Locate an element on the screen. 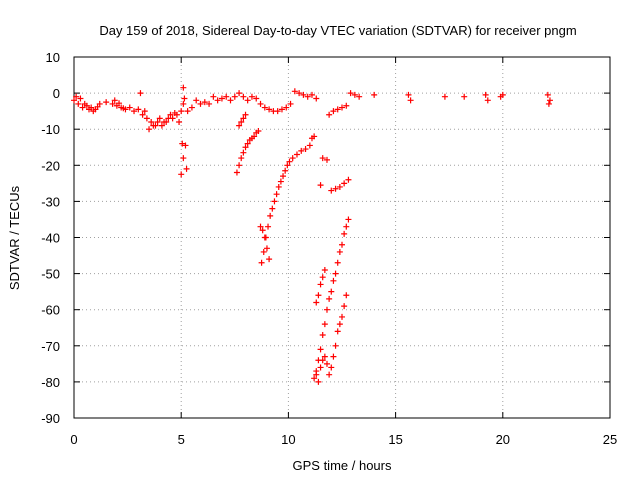  x-tick-label: 15 is located at coordinates (395, 439).